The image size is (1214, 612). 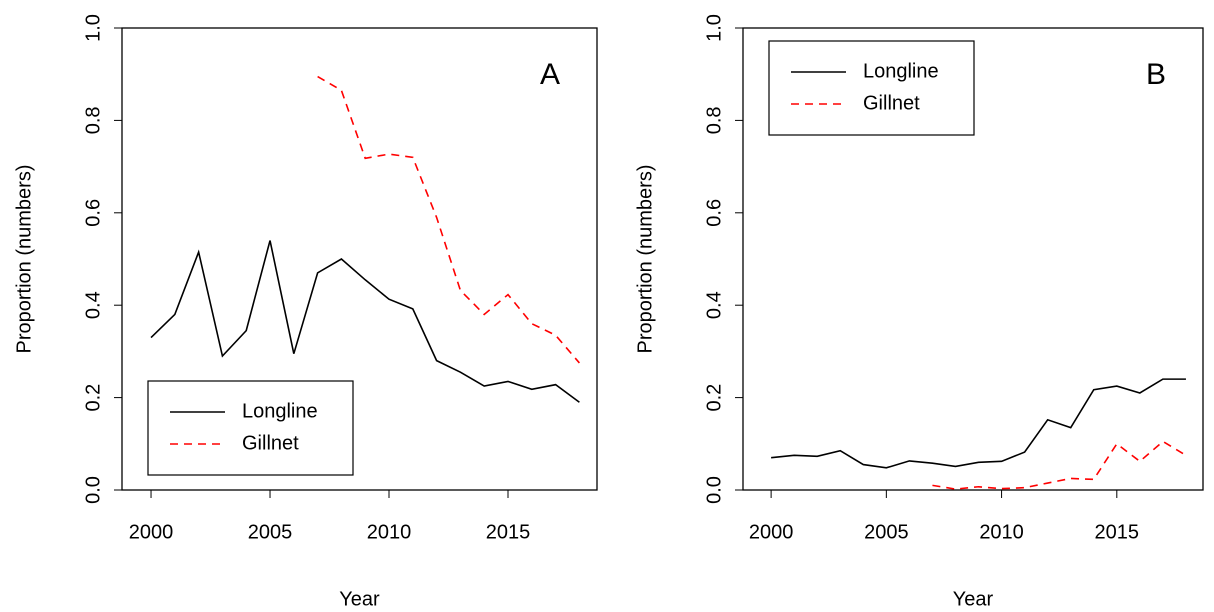 I want to click on panel-label: B, so click(x=1156, y=74).